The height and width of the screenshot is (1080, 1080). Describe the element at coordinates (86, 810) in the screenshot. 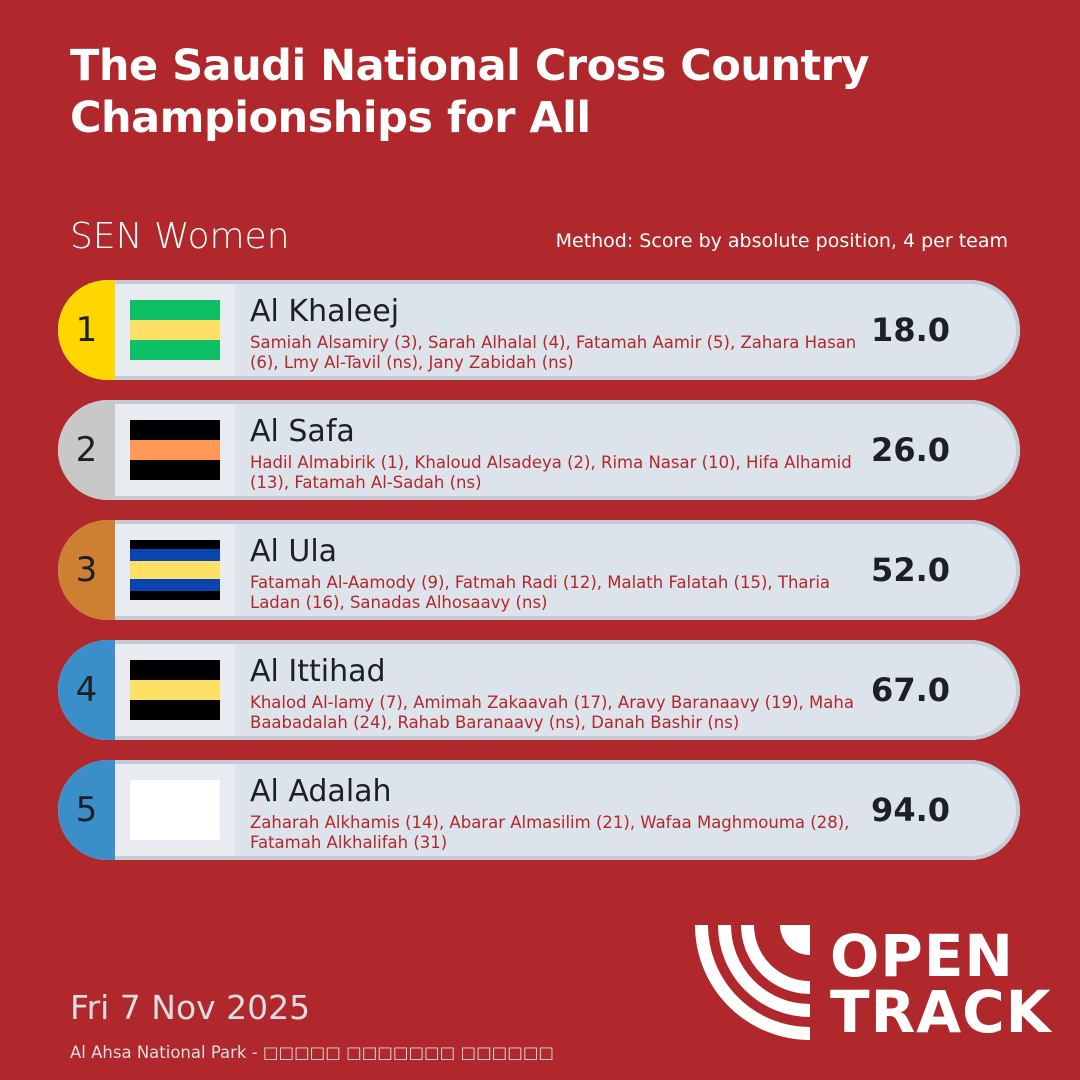

I see `rank-badge: 5` at that location.